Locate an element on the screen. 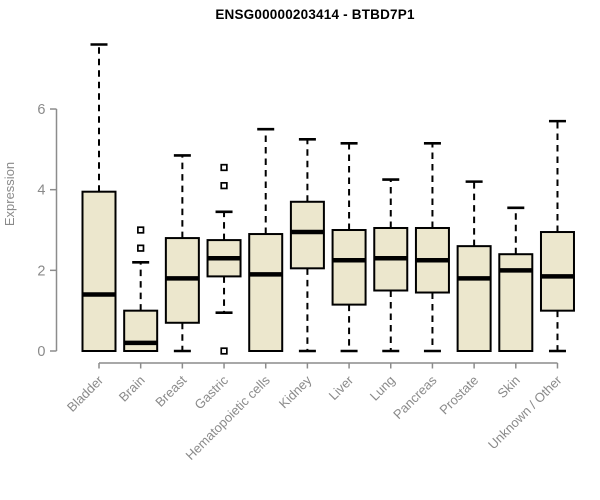  box-hematopoietic-cells is located at coordinates (266, 292).